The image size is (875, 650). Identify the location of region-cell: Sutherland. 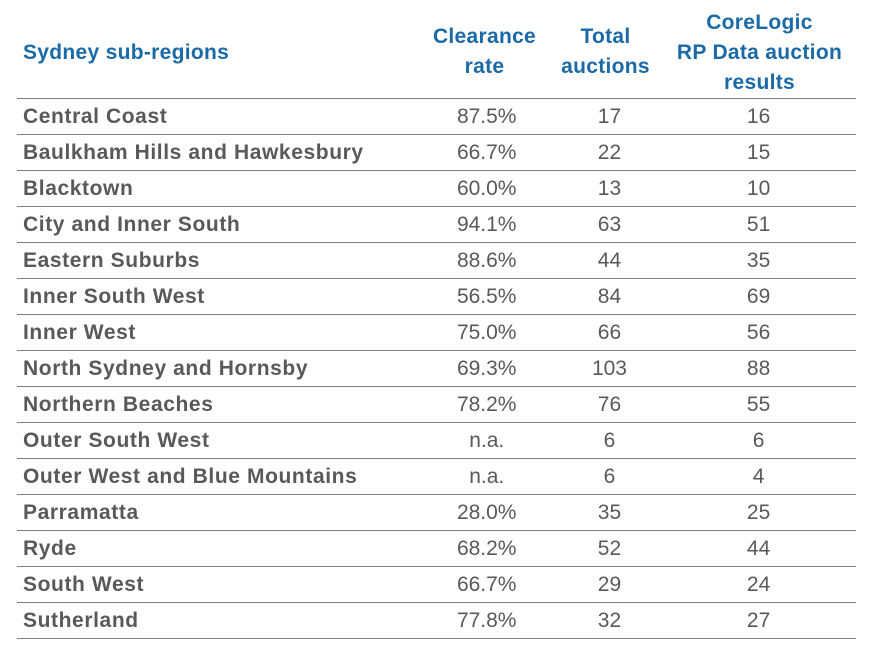
(81, 620).